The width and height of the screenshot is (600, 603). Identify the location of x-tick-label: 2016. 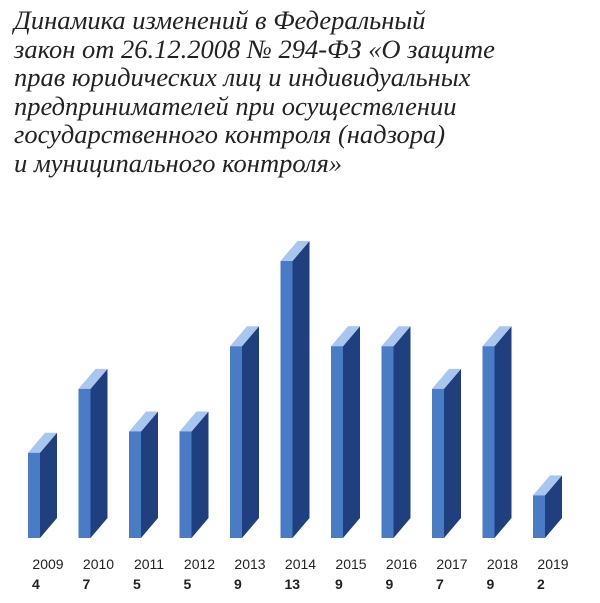
(401, 564).